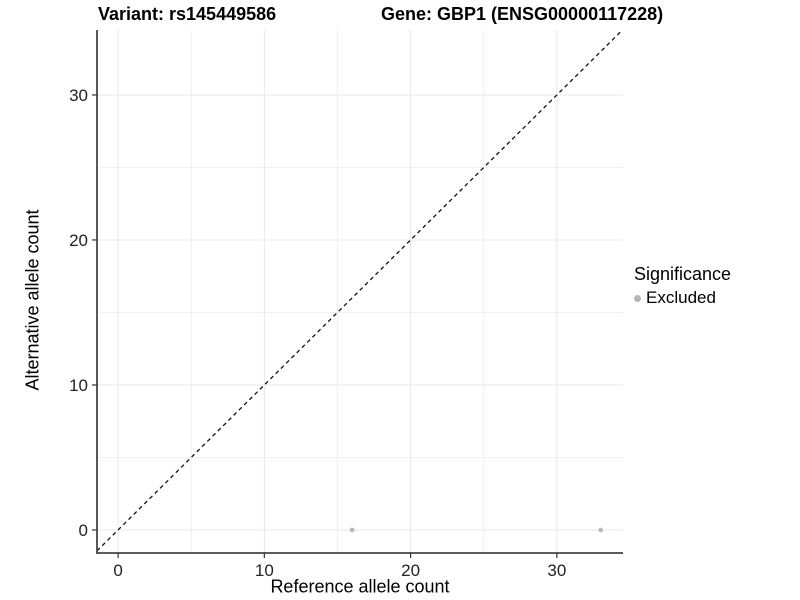 Image resolution: width=800 pixels, height=600 pixels. What do you see at coordinates (78, 385) in the screenshot?
I see `y-tick-label: 10` at bounding box center [78, 385].